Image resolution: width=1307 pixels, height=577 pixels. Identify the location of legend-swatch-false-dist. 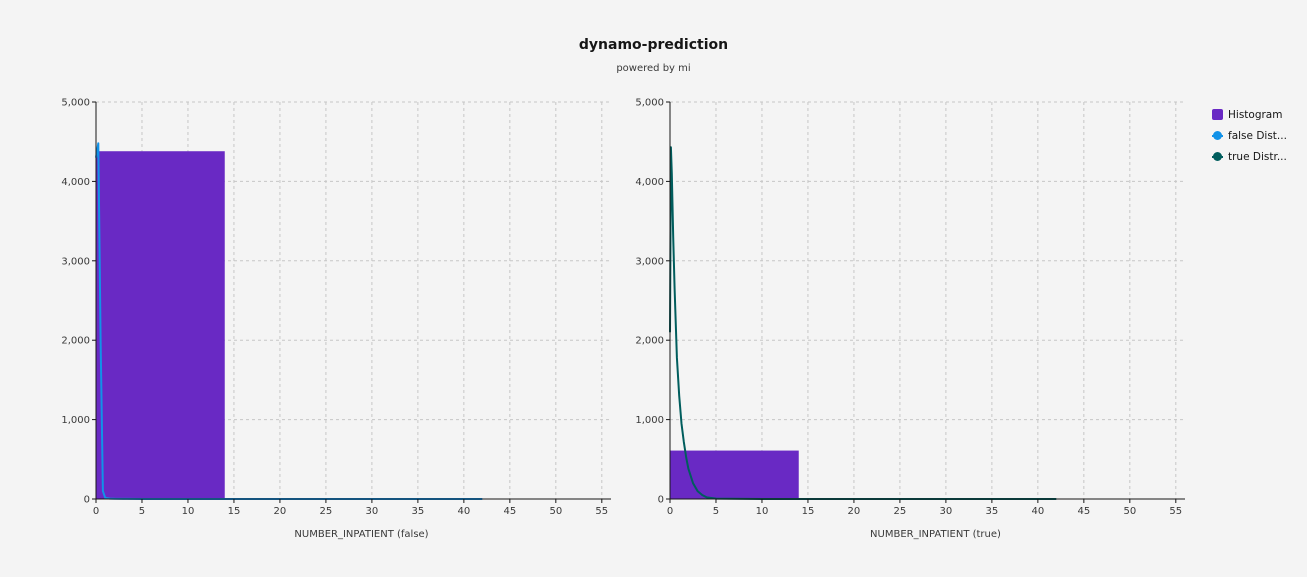
(1217, 135).